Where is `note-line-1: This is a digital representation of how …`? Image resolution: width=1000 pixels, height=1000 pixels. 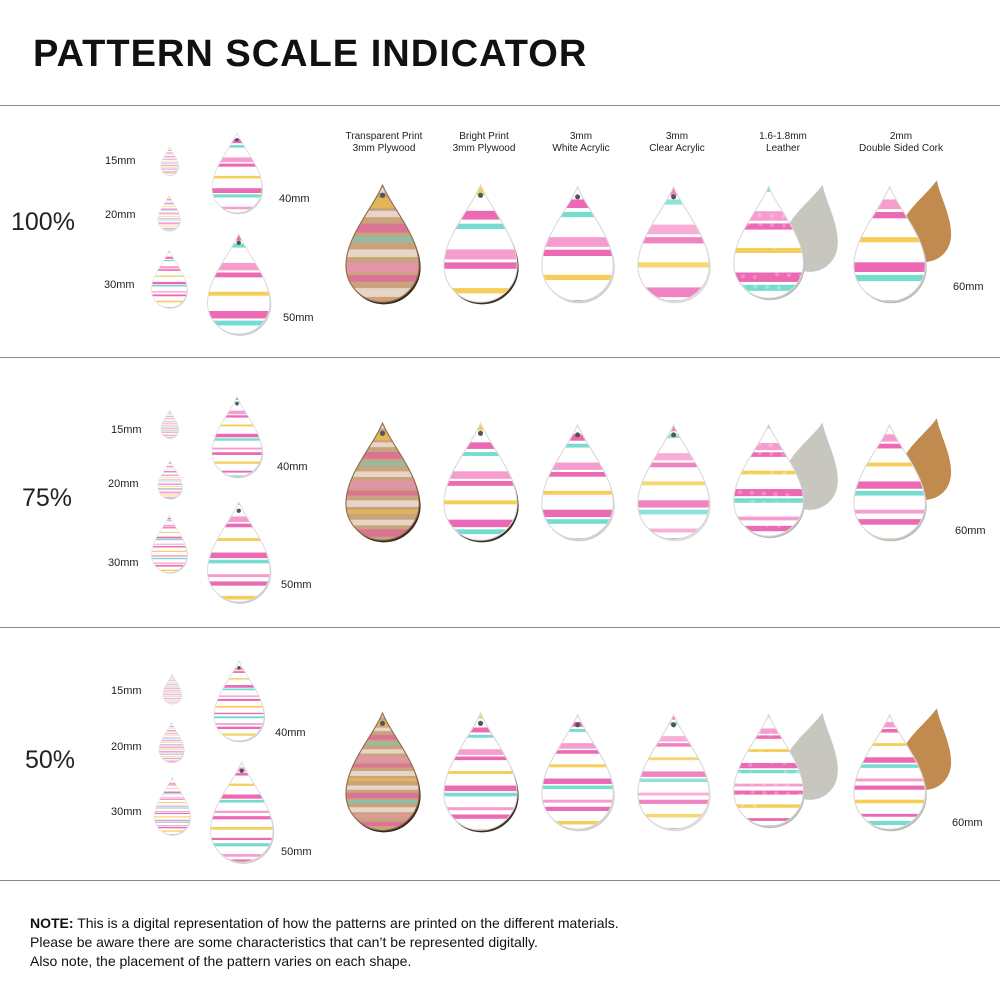 note-line-1: This is a digital representation of how … is located at coordinates (348, 923).